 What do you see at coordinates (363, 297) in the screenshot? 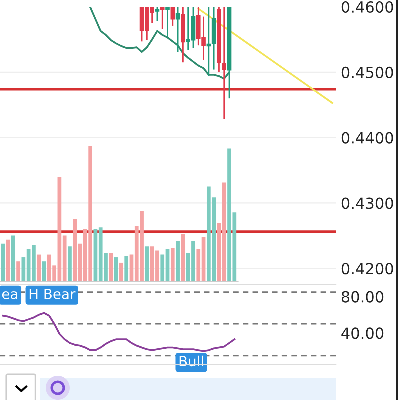
I see `y-tick-label: 80.00` at bounding box center [363, 297].